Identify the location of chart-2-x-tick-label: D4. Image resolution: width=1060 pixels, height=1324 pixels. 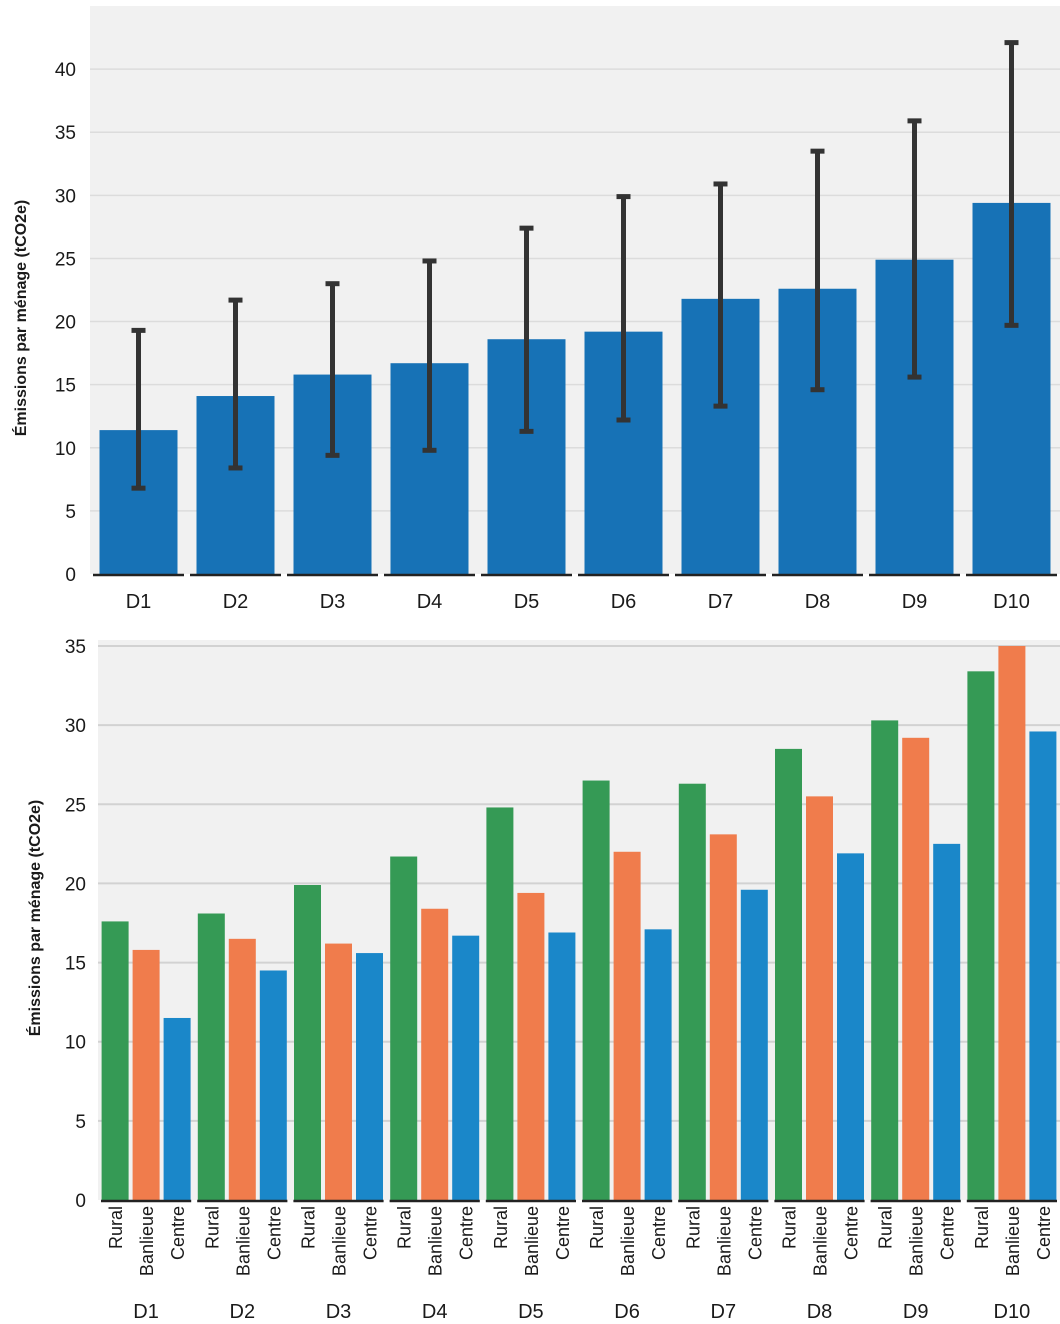
(435, 1312).